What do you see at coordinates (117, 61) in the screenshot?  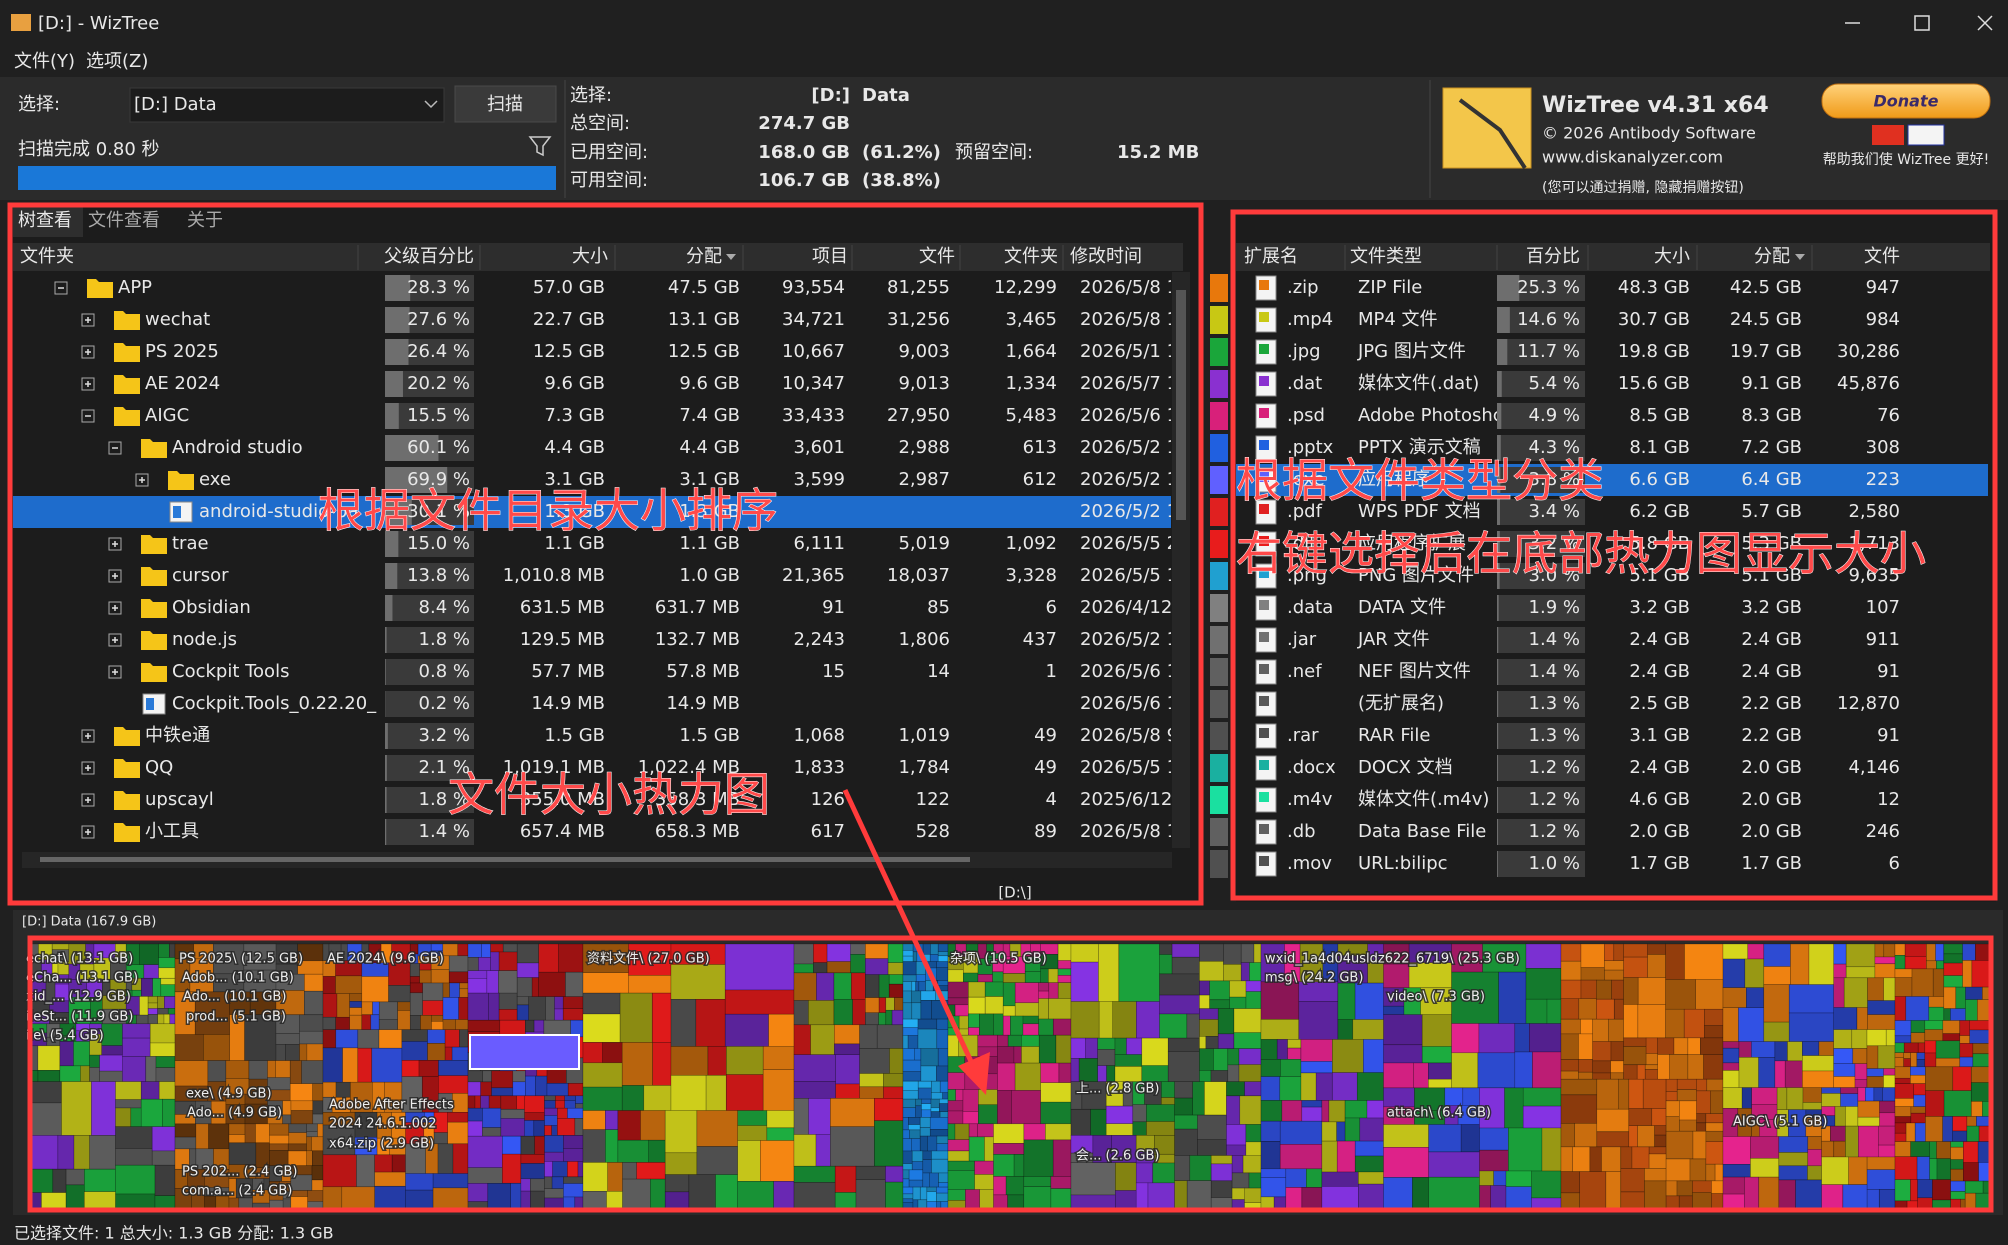 I see `menu-item: 选项(Z)` at bounding box center [117, 61].